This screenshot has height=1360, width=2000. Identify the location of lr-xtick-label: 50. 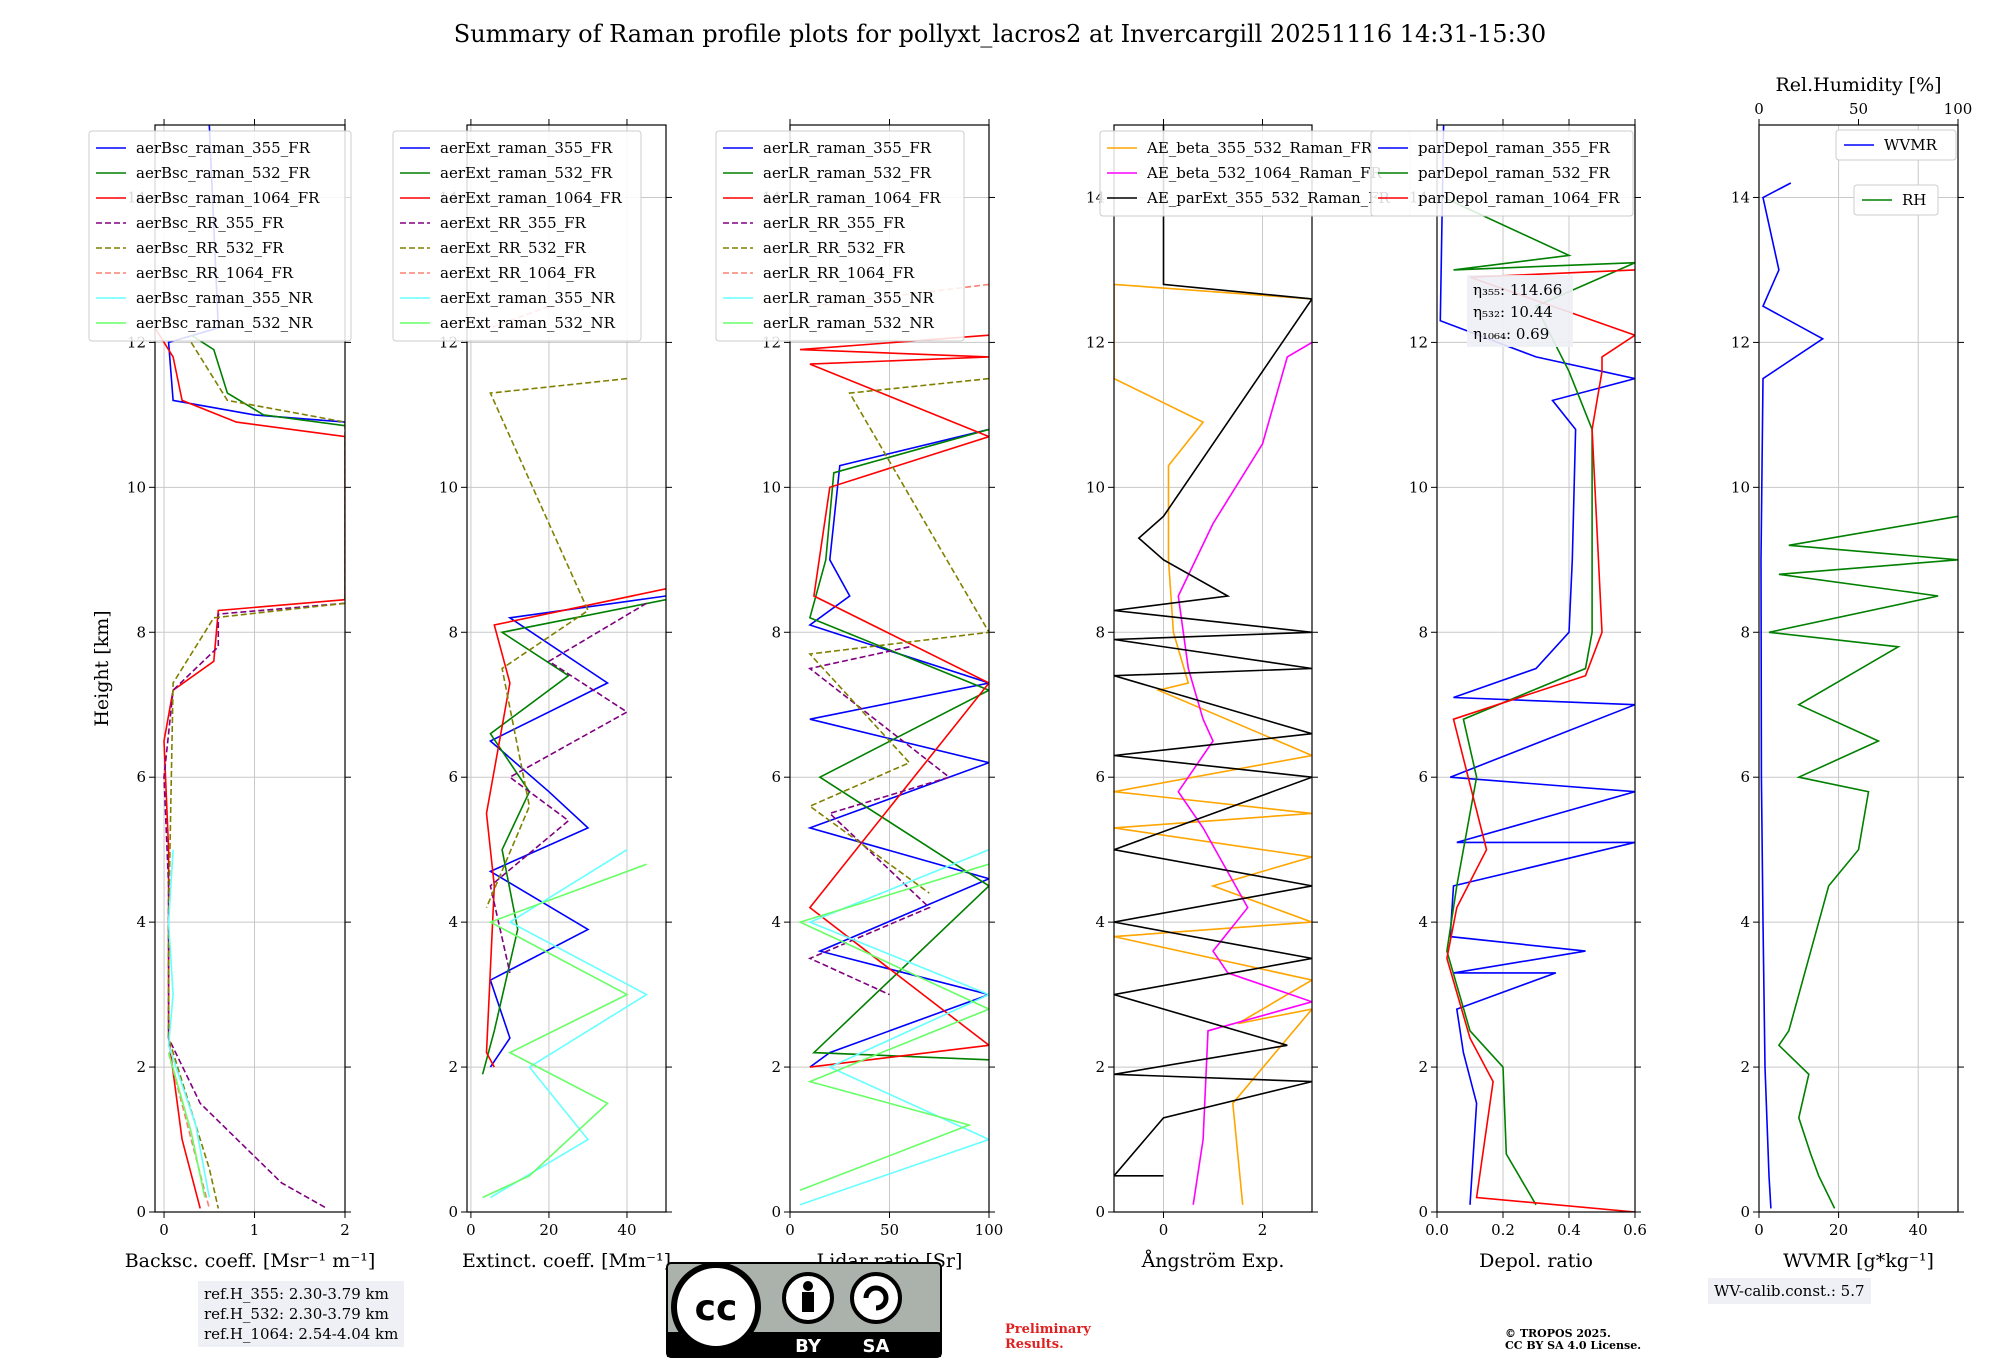
(889, 1230).